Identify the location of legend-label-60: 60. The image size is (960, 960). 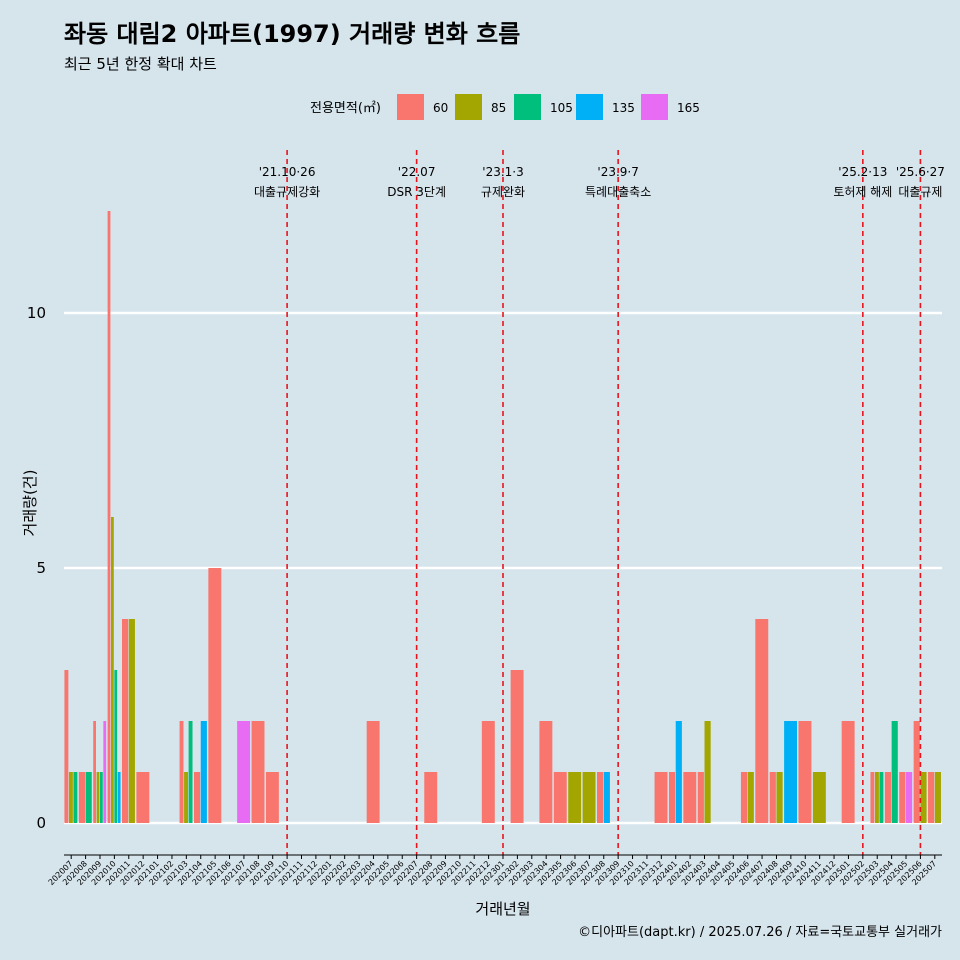
(440, 108).